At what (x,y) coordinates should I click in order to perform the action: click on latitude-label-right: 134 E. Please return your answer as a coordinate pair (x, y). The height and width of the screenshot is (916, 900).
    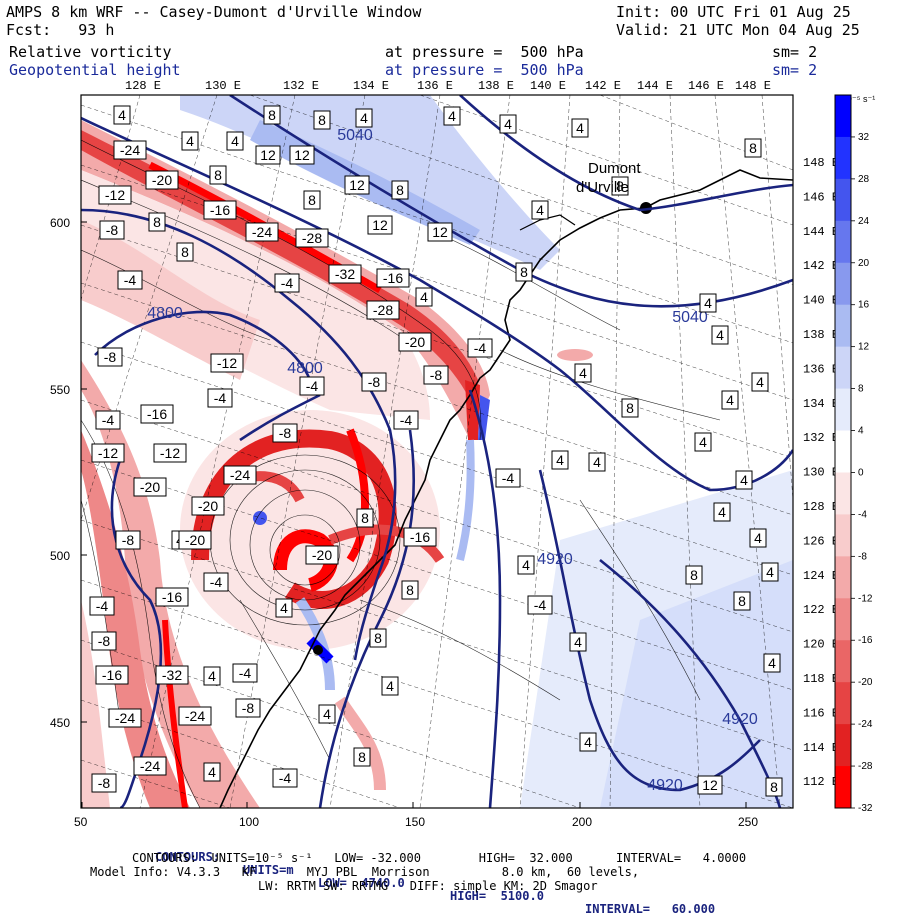
    Looking at the image, I should click on (821, 404).